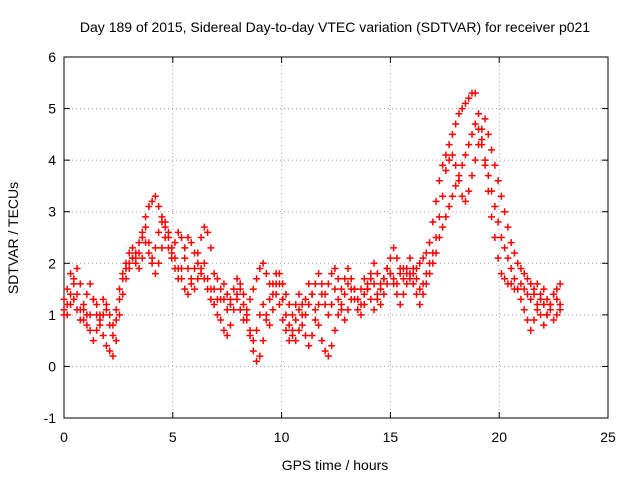  Describe the element at coordinates (13, 238) in the screenshot. I see `y-axis-label: SDTVAR / TECUs` at that location.